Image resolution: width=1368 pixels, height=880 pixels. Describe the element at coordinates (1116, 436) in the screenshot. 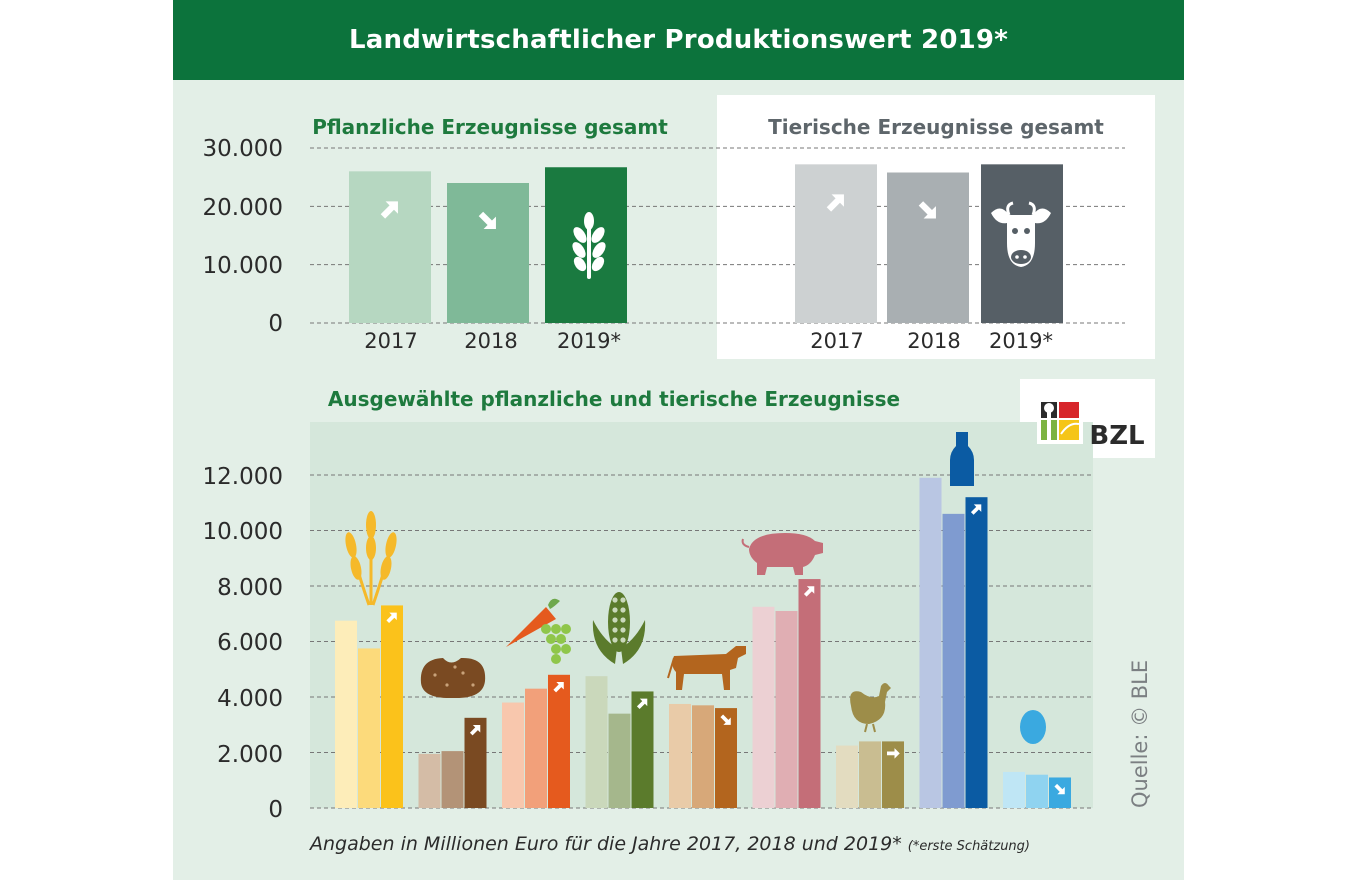

I see `bzl-logo-text: BZL` at that location.